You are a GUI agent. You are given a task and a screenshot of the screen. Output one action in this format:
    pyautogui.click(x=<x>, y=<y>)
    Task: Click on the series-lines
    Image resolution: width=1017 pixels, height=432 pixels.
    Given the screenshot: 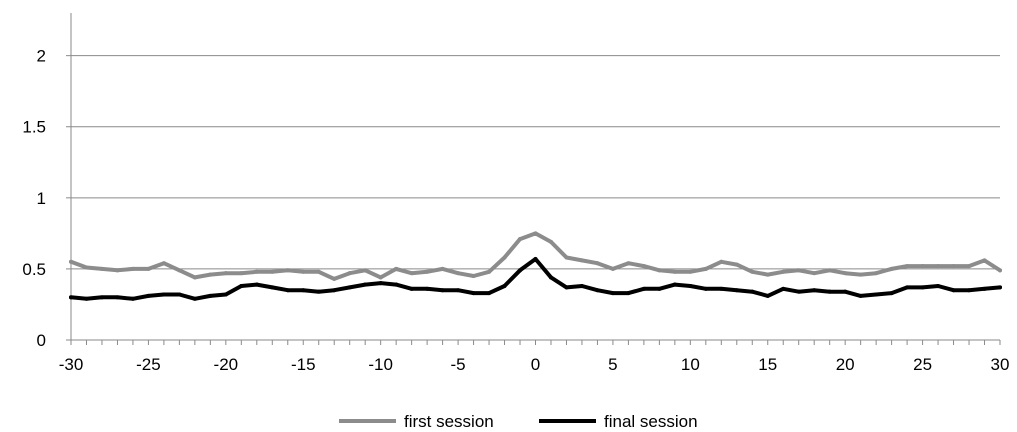 What is the action you would take?
    pyautogui.click(x=535, y=266)
    